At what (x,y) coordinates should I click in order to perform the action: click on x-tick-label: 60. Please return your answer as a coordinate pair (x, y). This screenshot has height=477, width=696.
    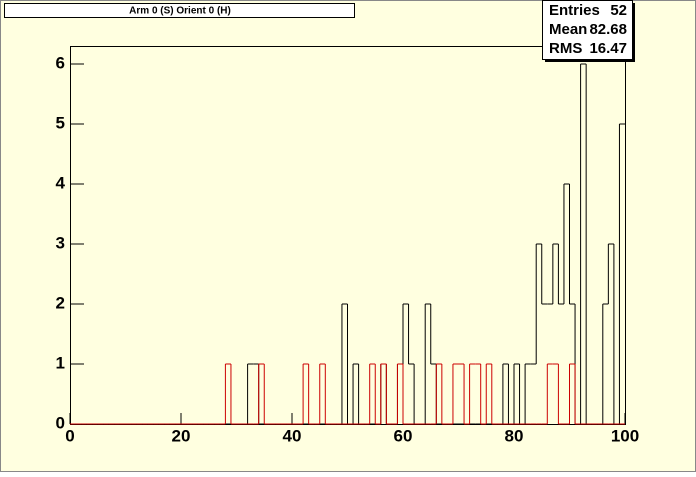
    Looking at the image, I should click on (403, 435).